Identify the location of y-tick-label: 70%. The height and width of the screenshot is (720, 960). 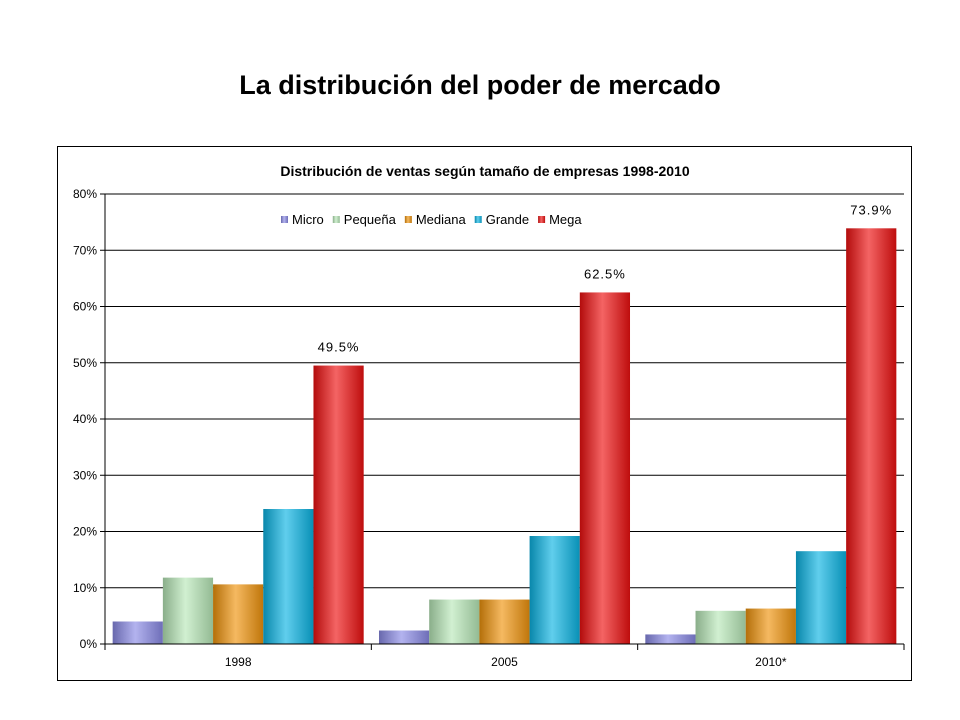
(85, 250).